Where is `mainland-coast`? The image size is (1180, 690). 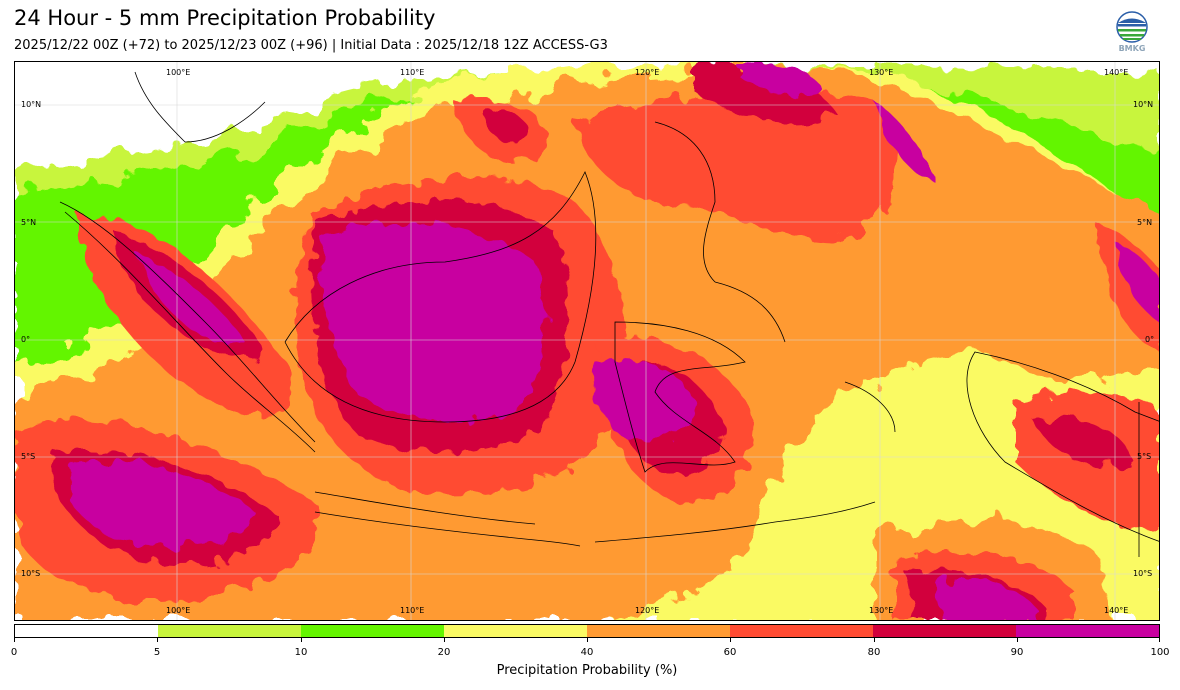 mainland-coast is located at coordinates (200, 107).